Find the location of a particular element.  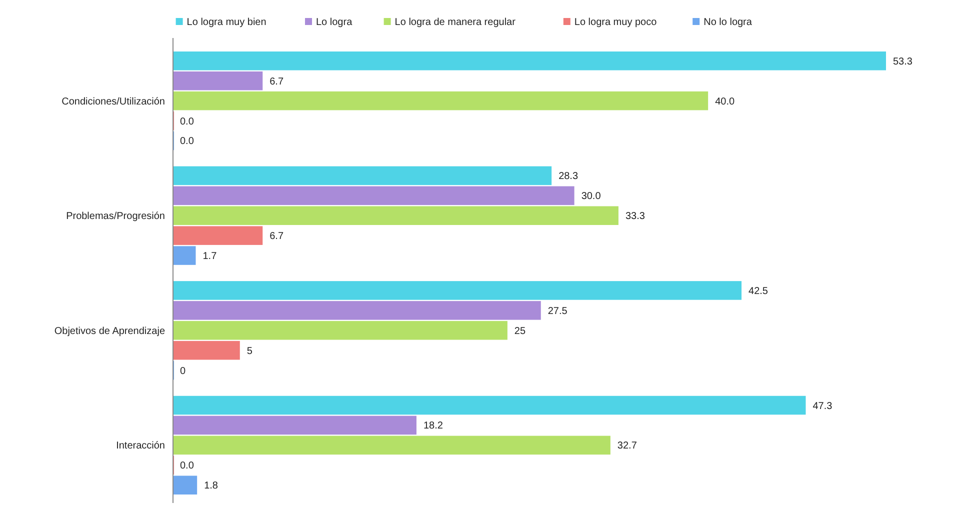

legend-label: Lo logra is located at coordinates (334, 22).